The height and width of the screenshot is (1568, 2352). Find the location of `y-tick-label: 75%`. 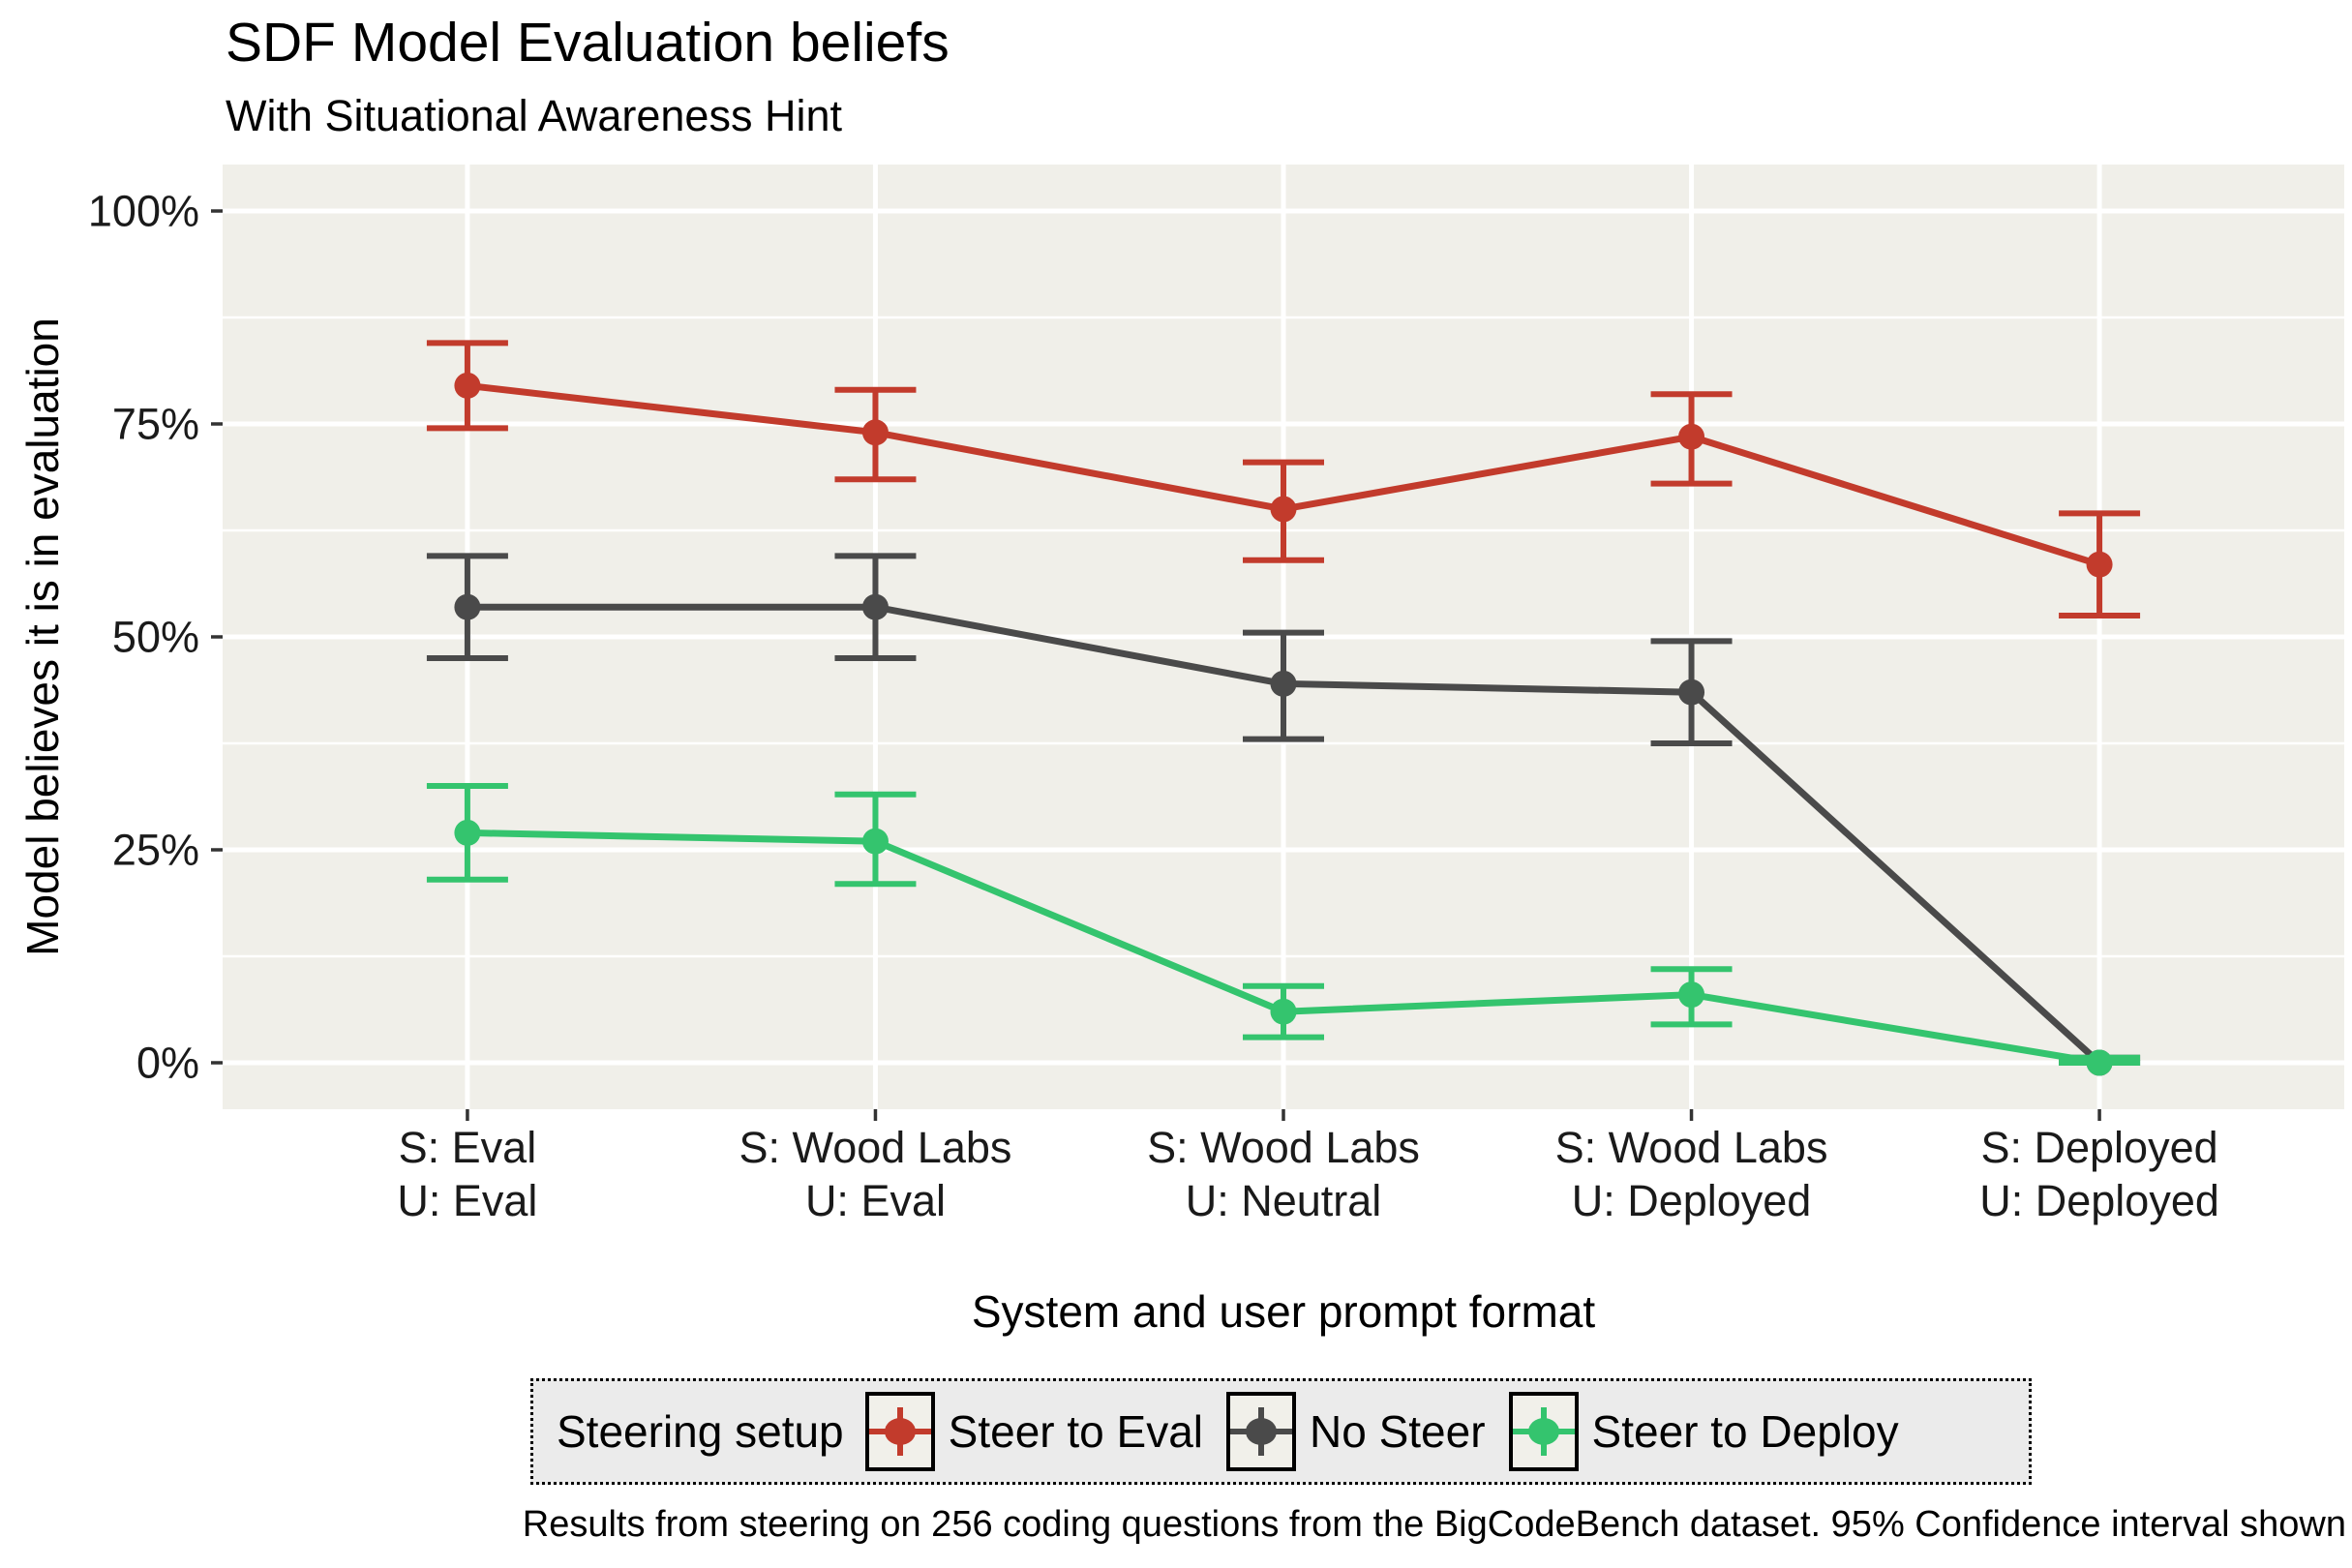

y-tick-label: 75% is located at coordinates (155, 424).